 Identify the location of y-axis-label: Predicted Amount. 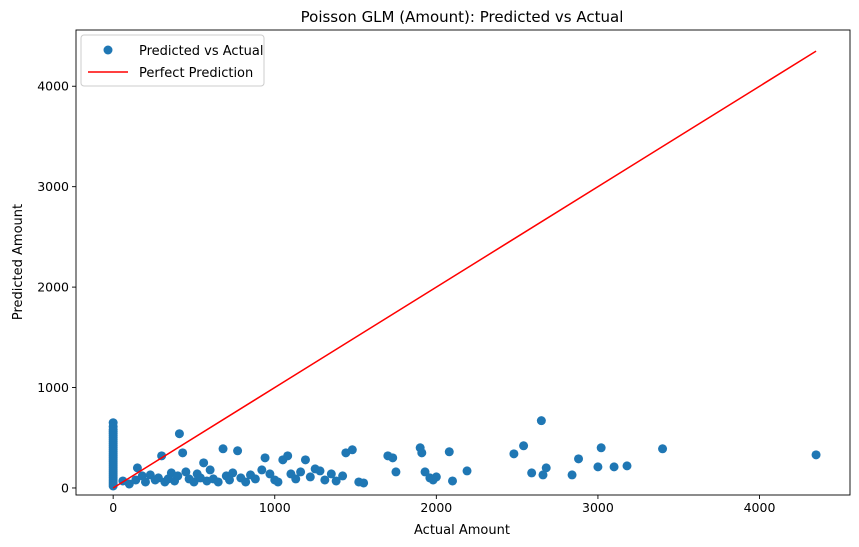
(18, 262).